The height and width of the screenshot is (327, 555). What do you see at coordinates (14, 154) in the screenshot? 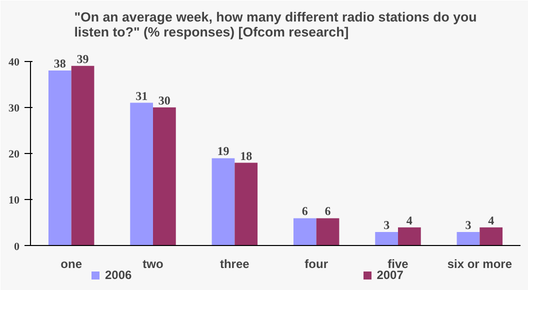
I see `y-tick-label: 20` at bounding box center [14, 154].